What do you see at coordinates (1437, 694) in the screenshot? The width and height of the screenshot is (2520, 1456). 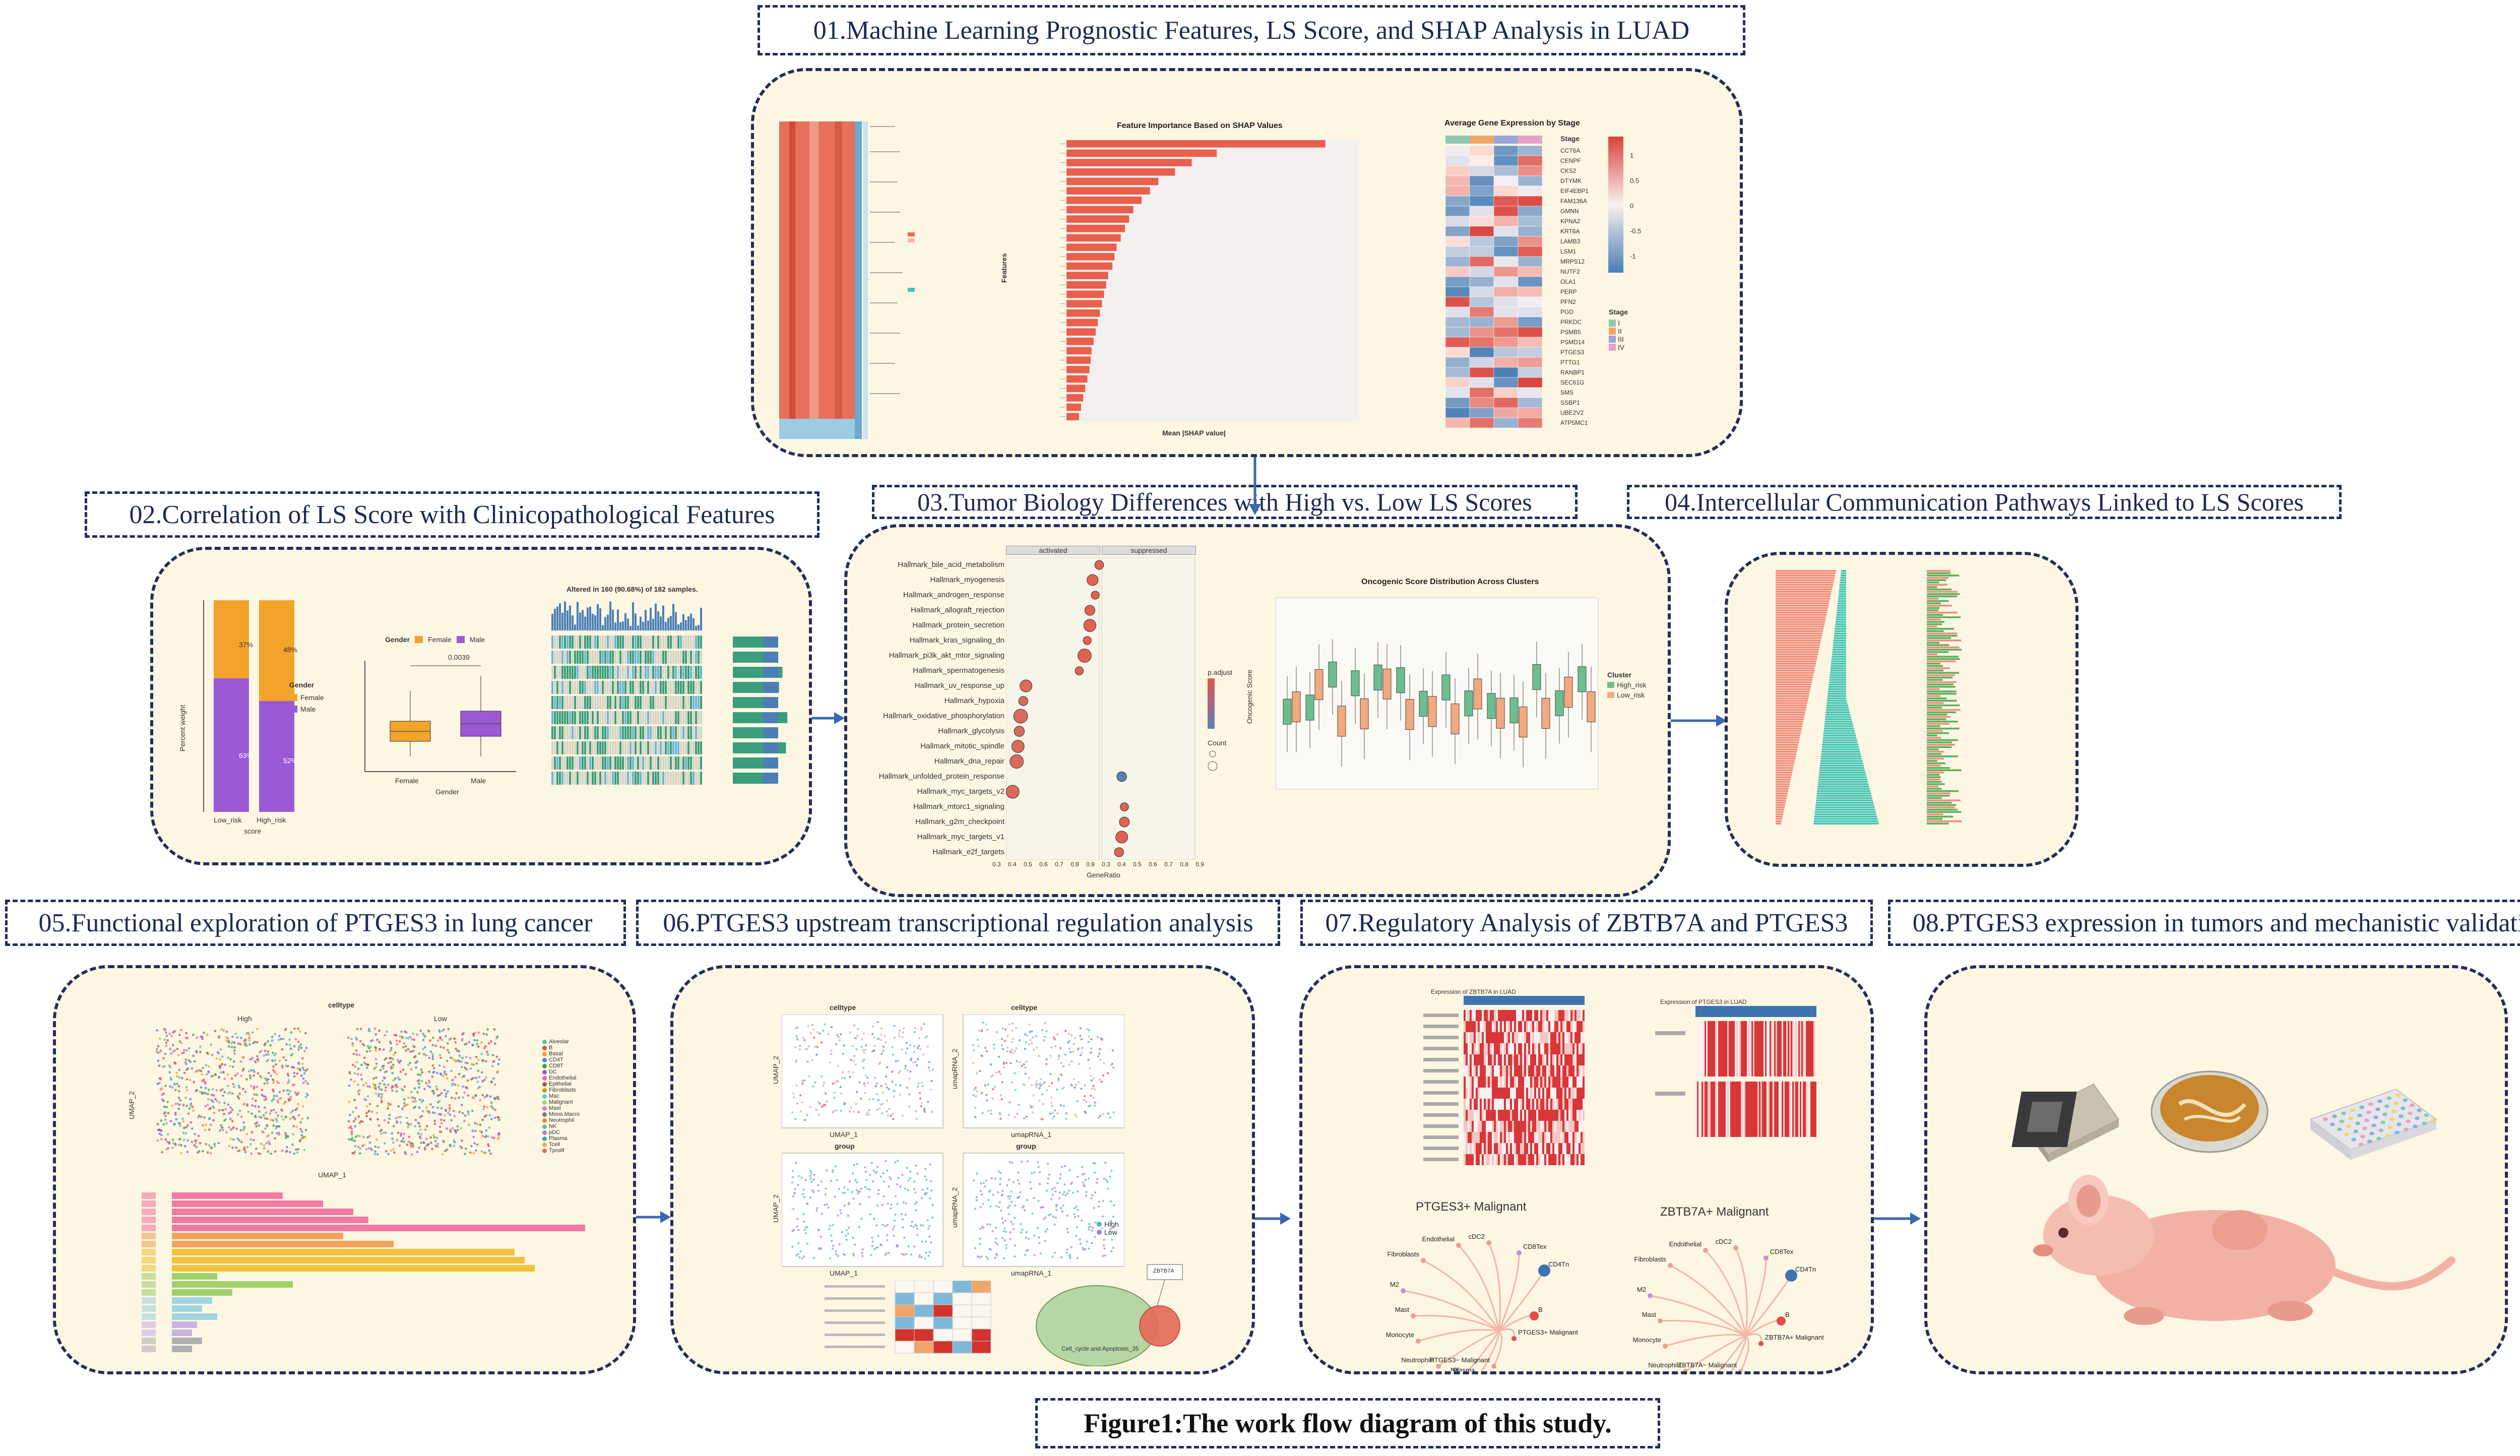 I see `box-plot-bg` at bounding box center [1437, 694].